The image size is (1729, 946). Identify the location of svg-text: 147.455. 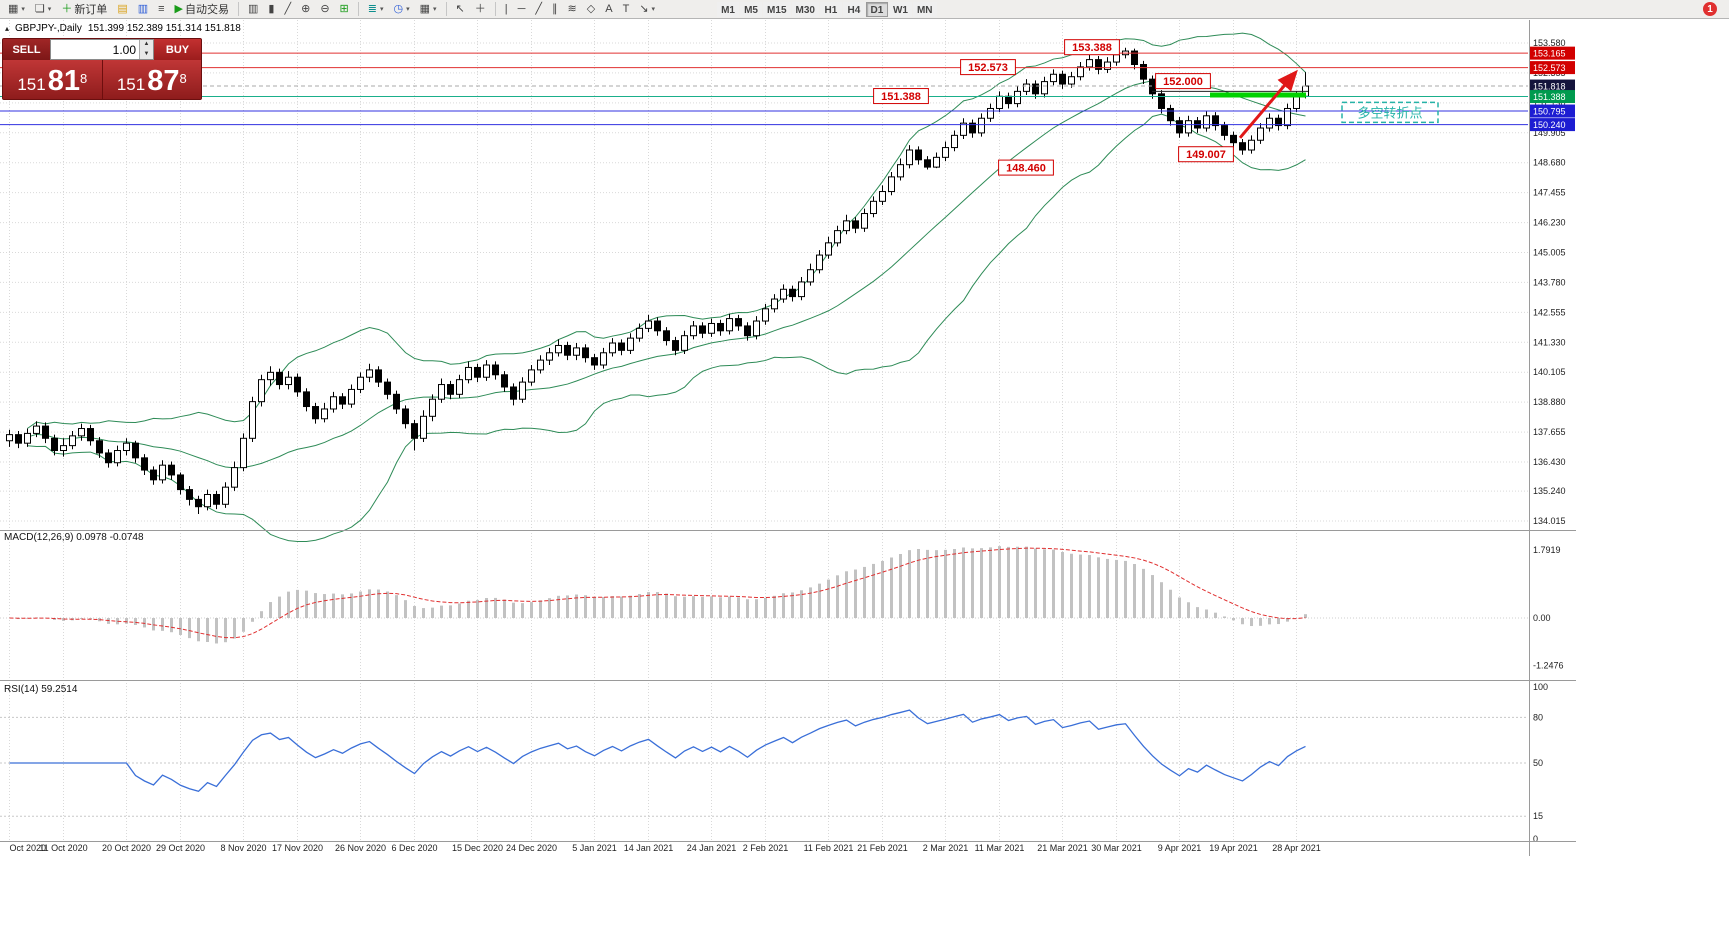
(1549, 193).